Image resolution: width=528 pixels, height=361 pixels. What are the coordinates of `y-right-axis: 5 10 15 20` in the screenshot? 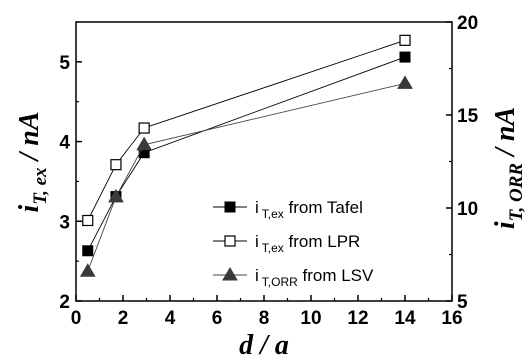 It's located at (462, 163).